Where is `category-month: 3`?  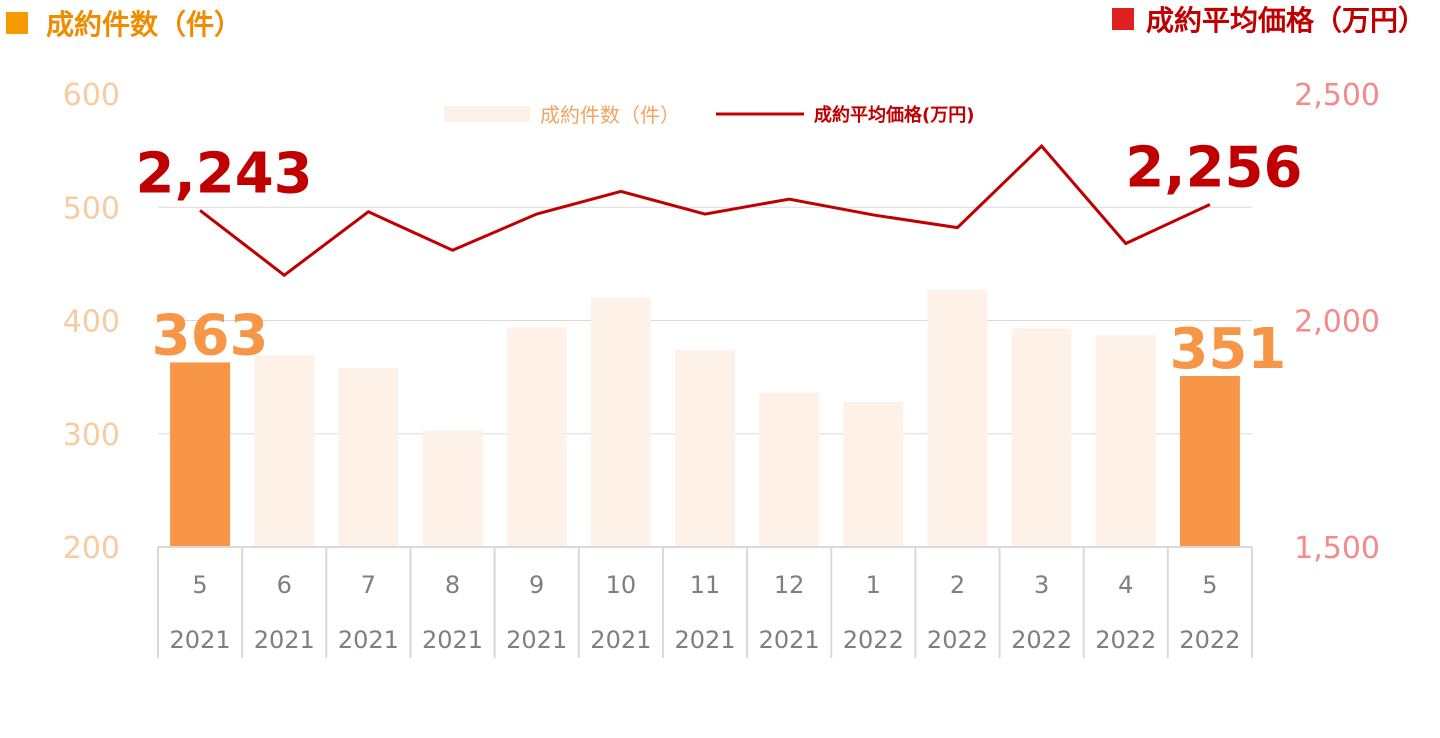
category-month: 3 is located at coordinates (1041, 585).